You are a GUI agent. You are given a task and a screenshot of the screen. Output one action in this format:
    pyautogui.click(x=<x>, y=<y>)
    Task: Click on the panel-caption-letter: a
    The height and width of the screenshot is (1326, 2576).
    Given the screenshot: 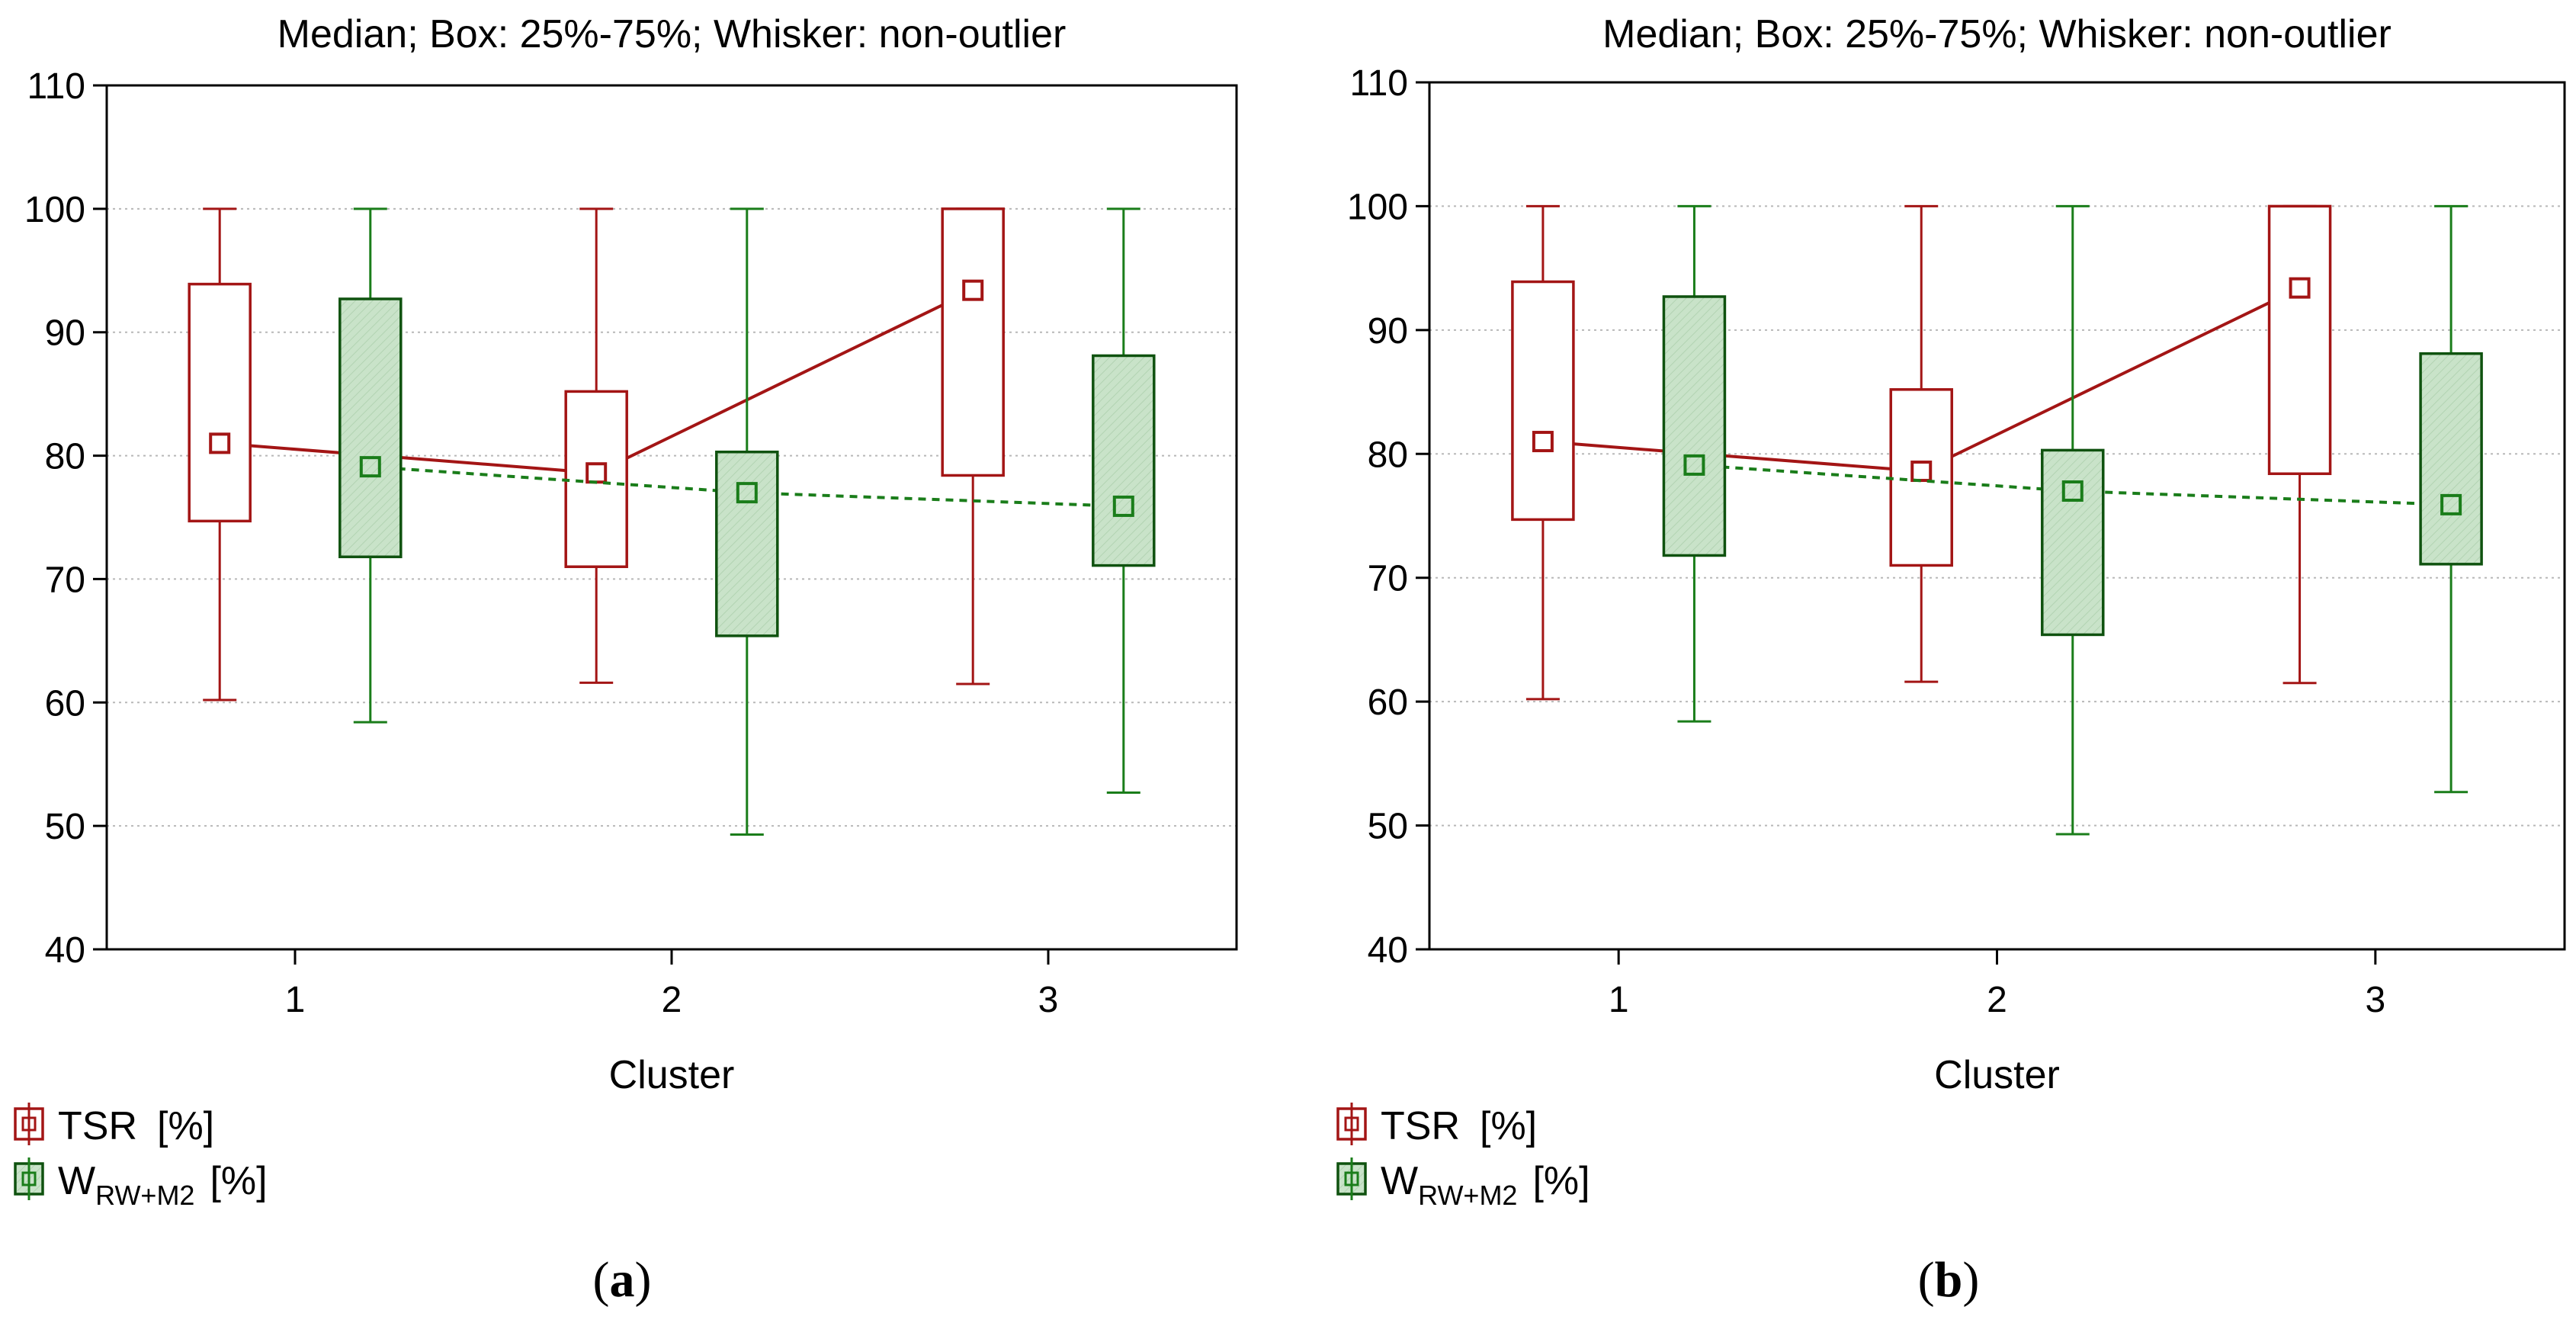 What is the action you would take?
    pyautogui.click(x=622, y=1280)
    